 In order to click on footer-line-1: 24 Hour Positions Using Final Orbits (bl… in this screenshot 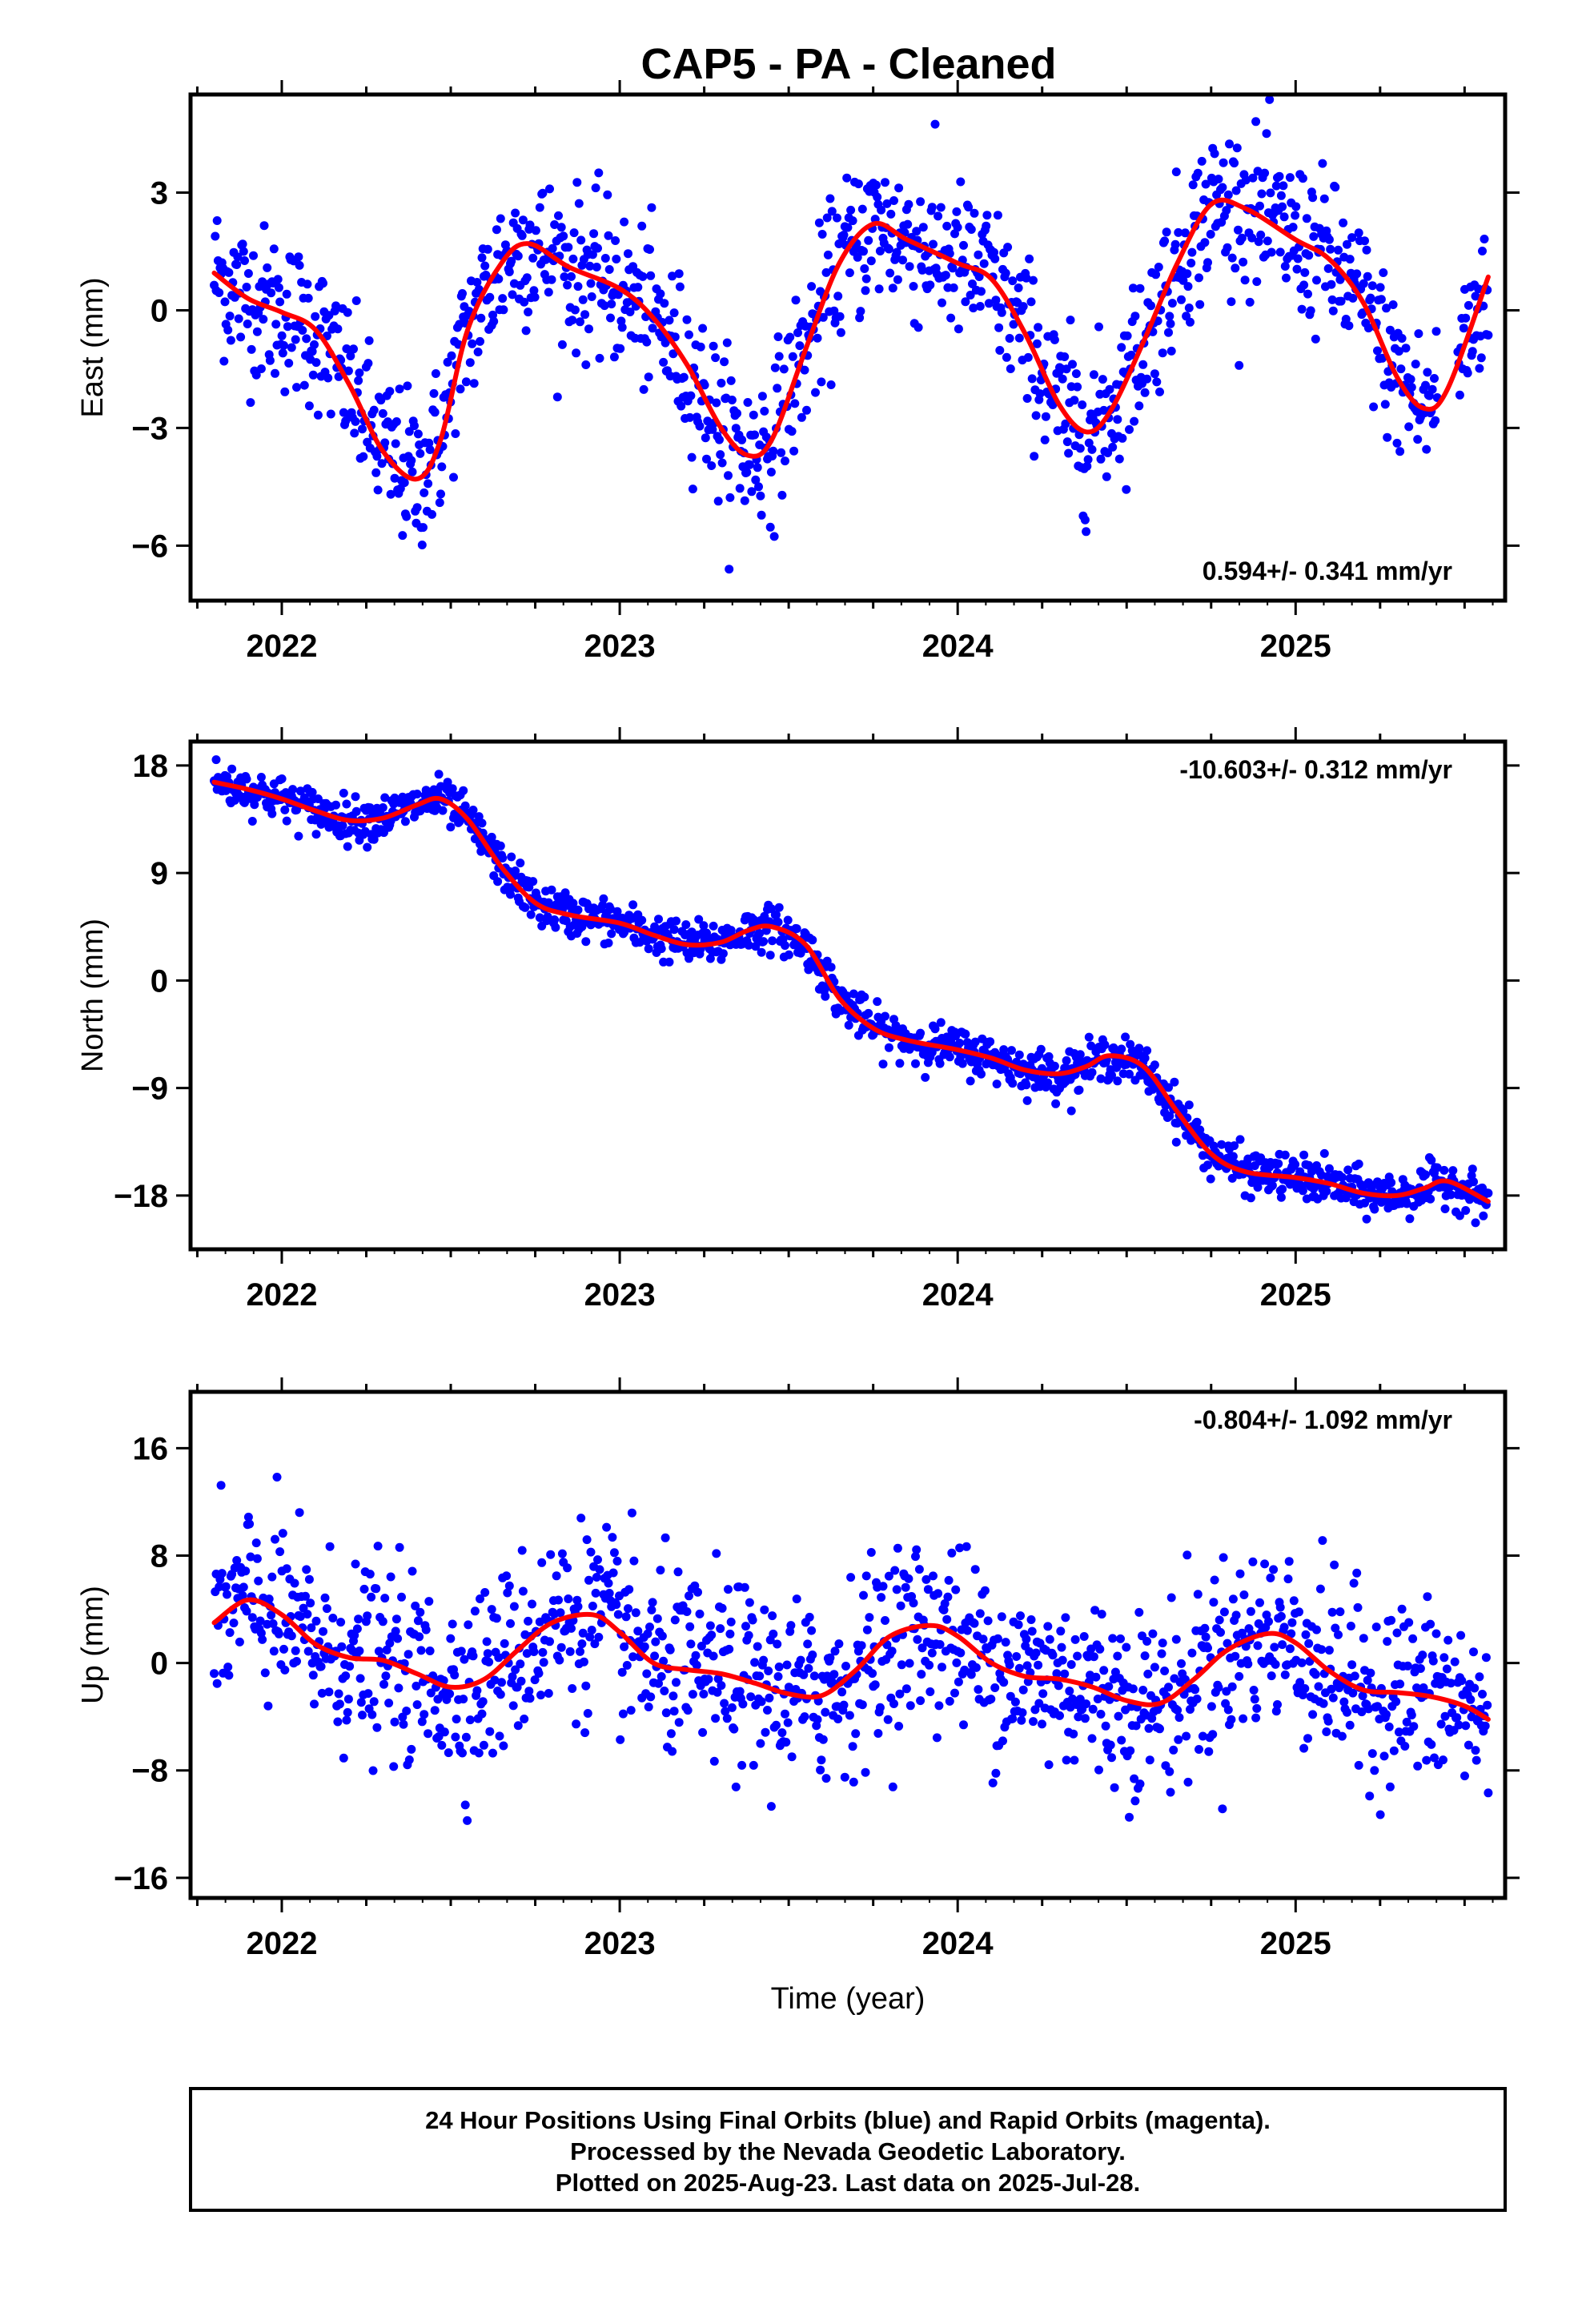, I will do `click(848, 2120)`.